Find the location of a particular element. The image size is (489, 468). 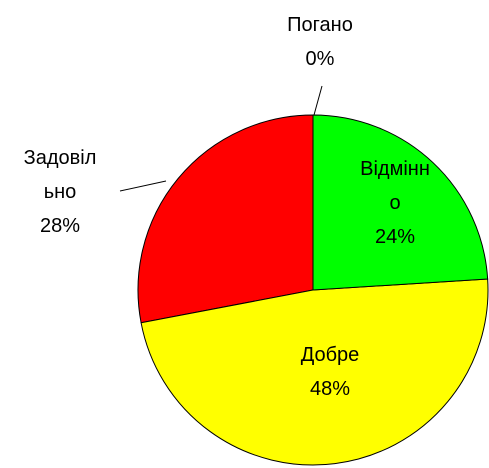

pie-slice is located at coordinates (400, 202).